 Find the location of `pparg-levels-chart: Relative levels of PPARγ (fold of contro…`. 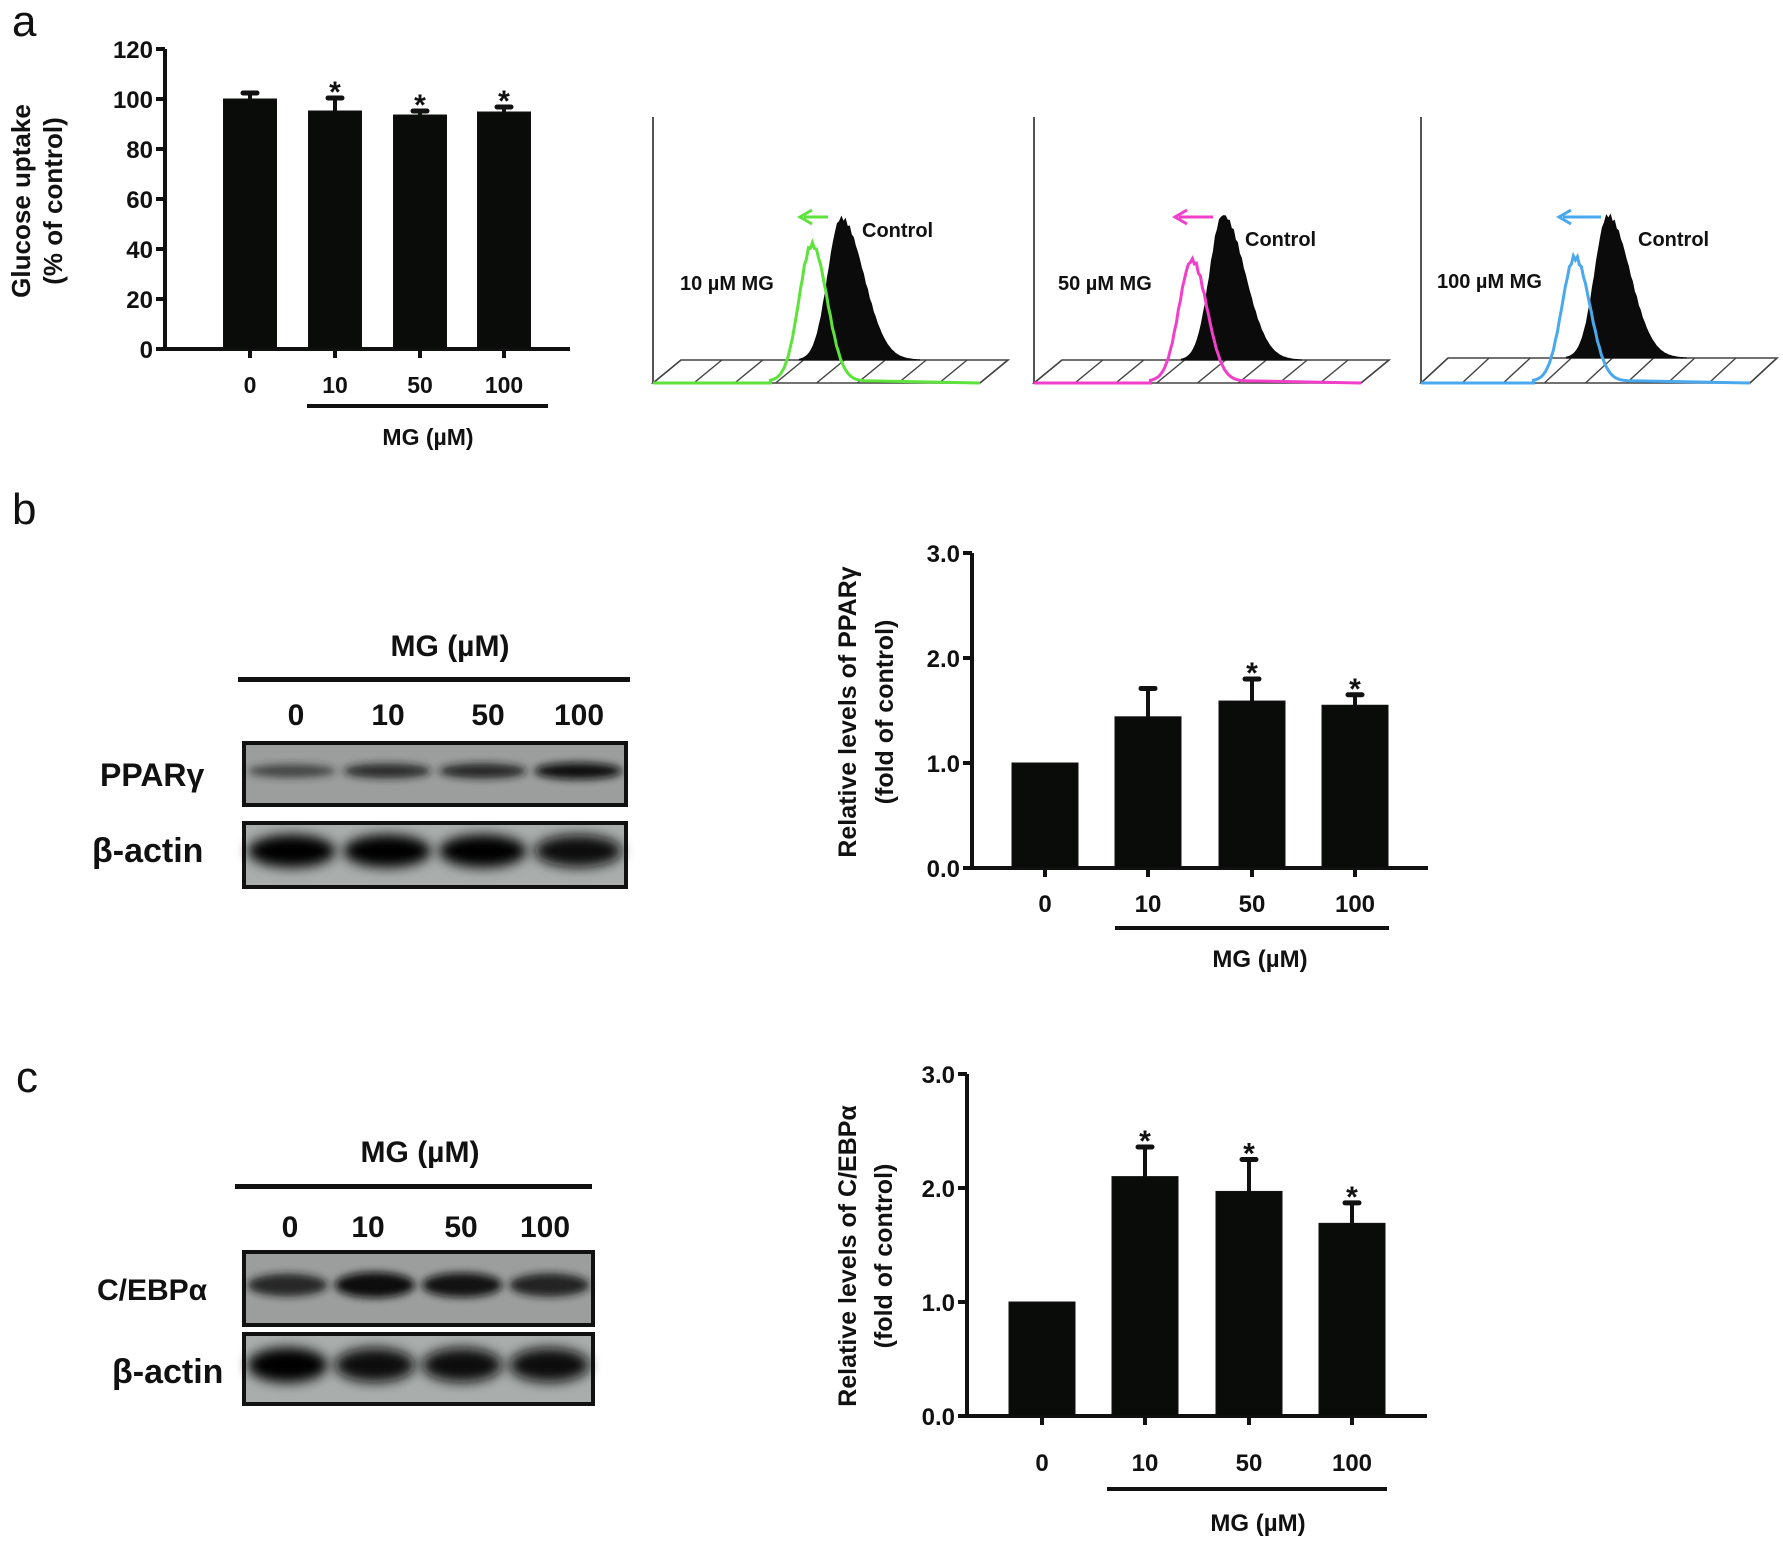

pparg-levels-chart: Relative levels of PPARγ (fold of contro… is located at coordinates (1131, 757).